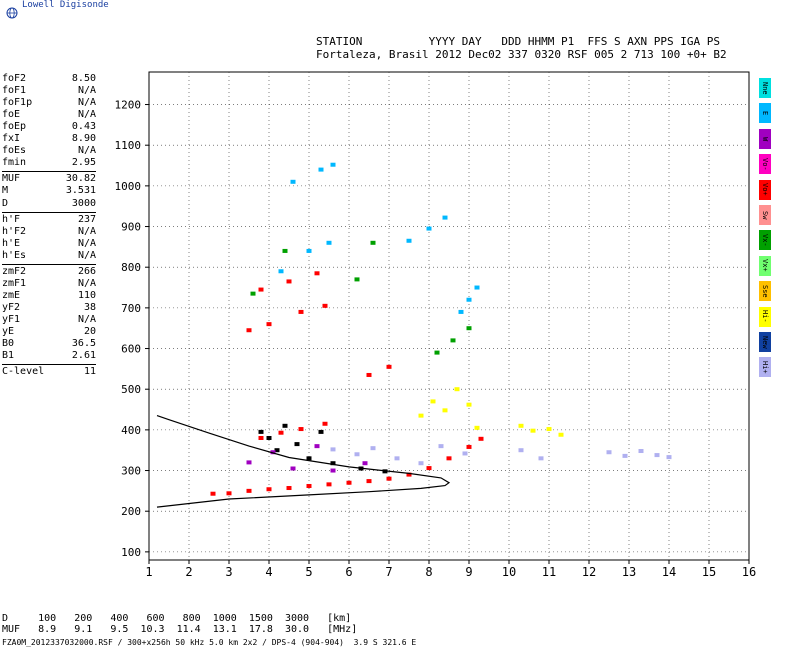  Describe the element at coordinates (765, 189) in the screenshot. I see `legend-chip: Vo+` at that location.